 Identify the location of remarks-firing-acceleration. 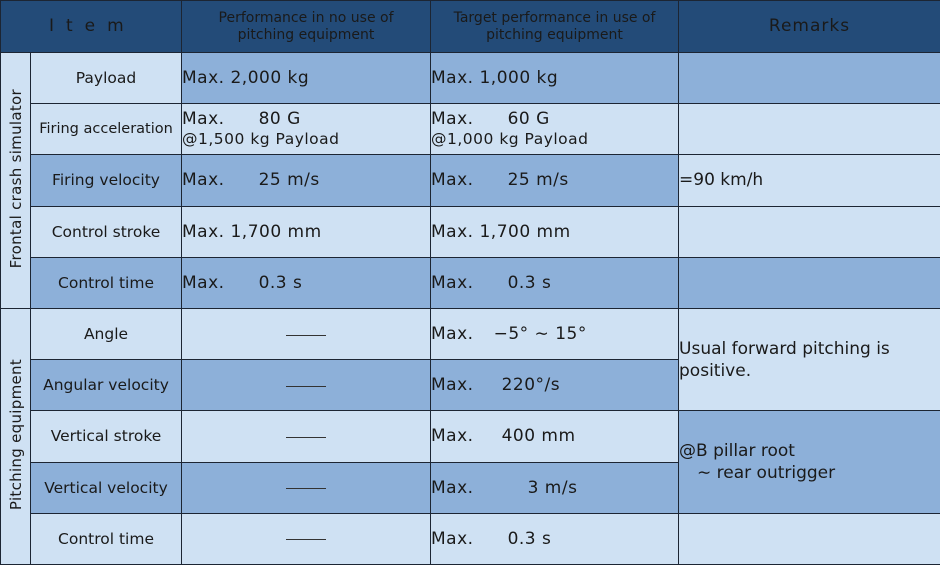
(809, 129).